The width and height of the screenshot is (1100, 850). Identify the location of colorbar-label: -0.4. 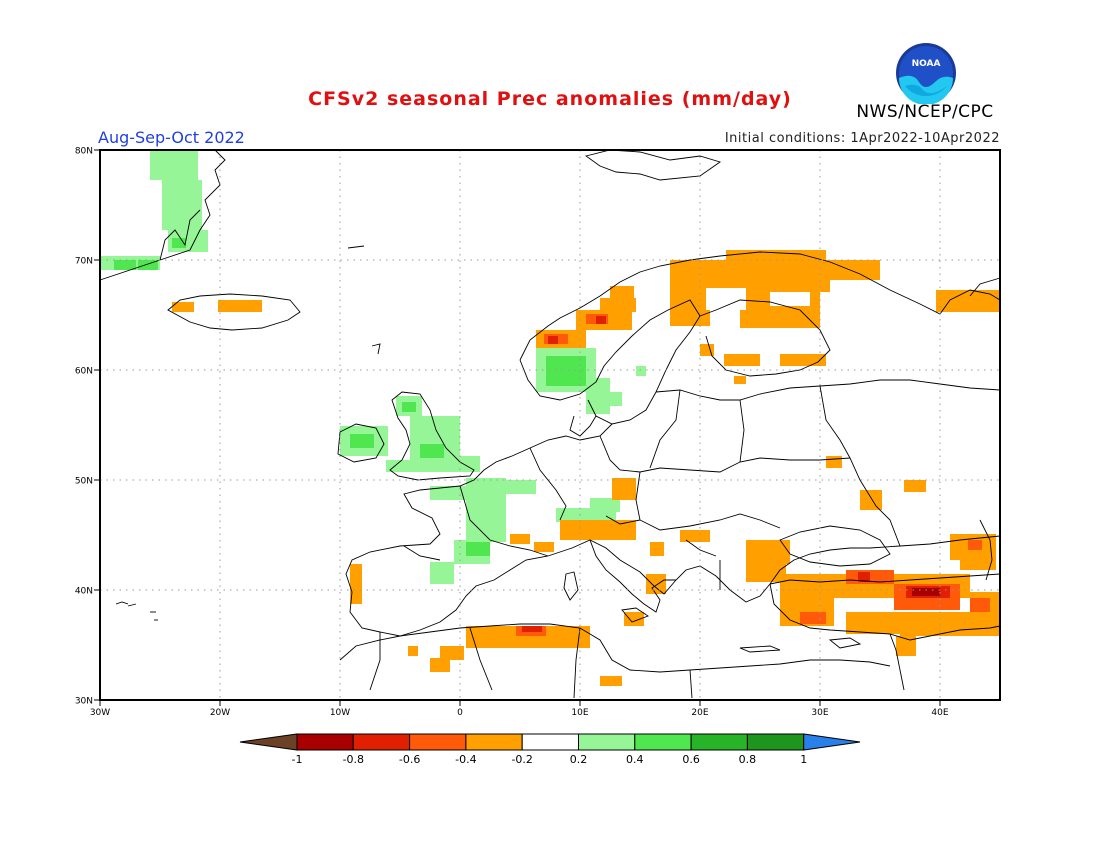
(465, 759).